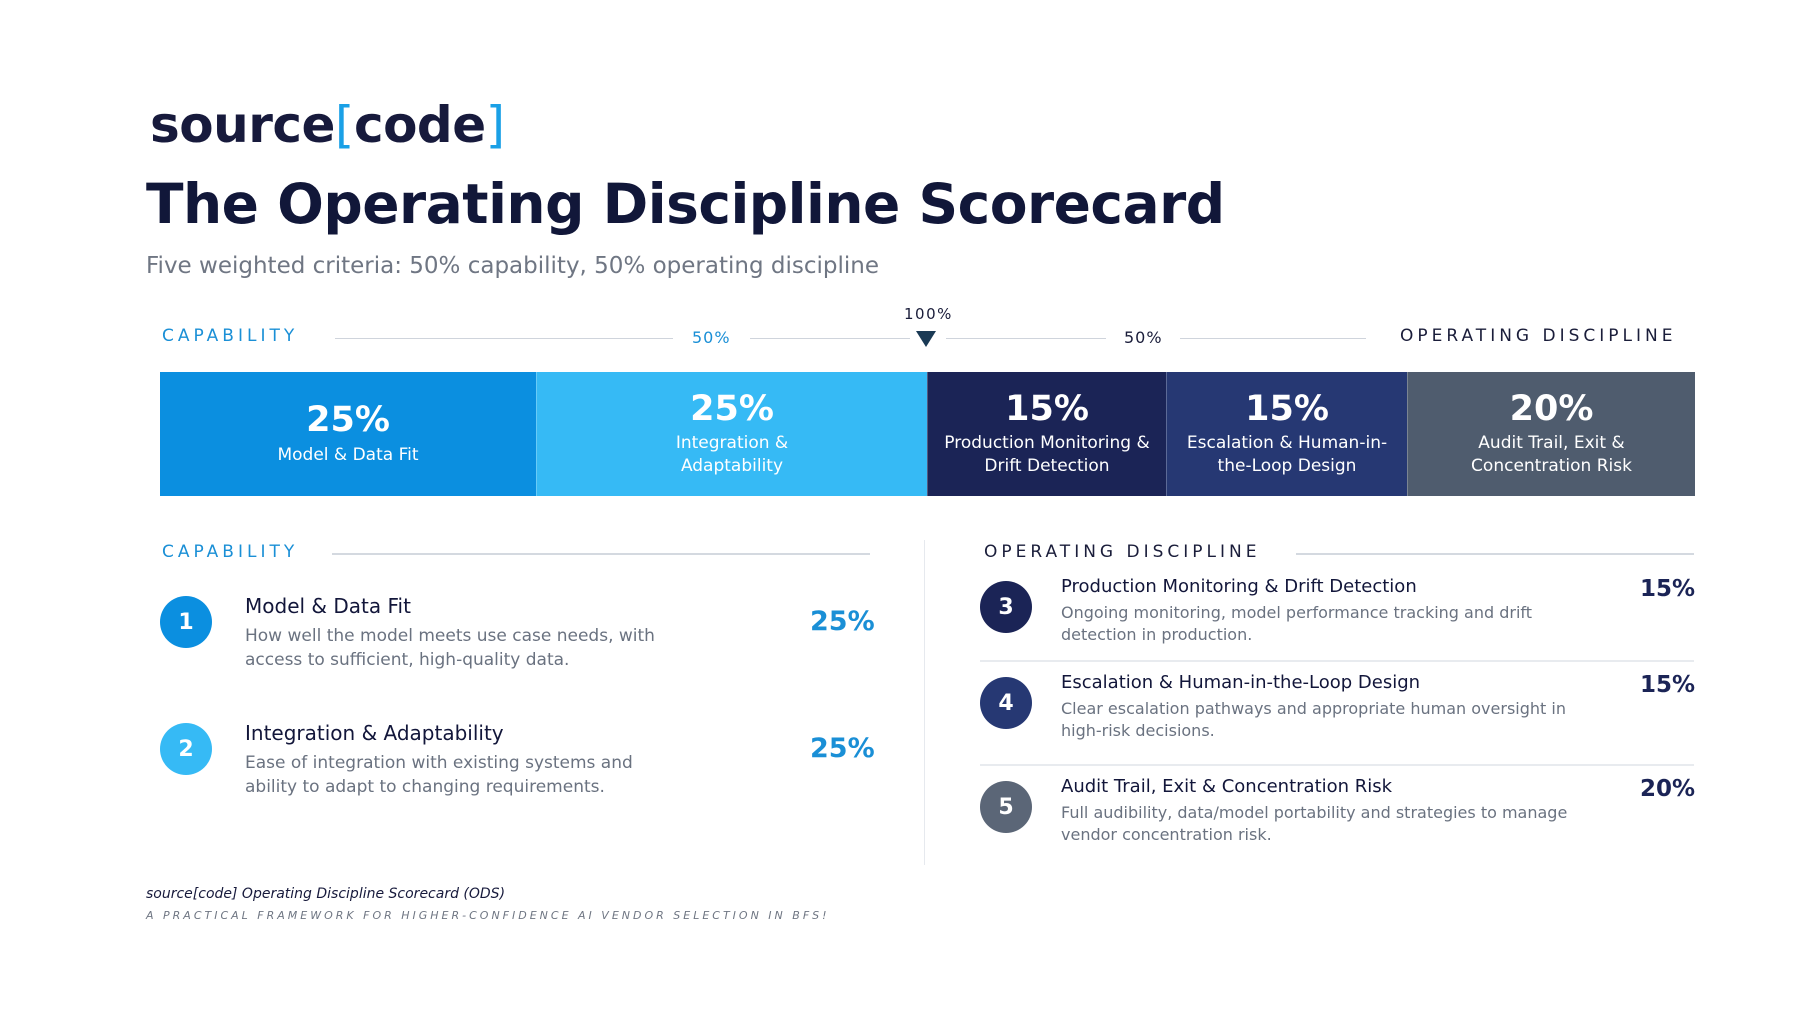 The image size is (1800, 1013). What do you see at coordinates (344, 125) in the screenshot?
I see `logo-bracket-open: [` at bounding box center [344, 125].